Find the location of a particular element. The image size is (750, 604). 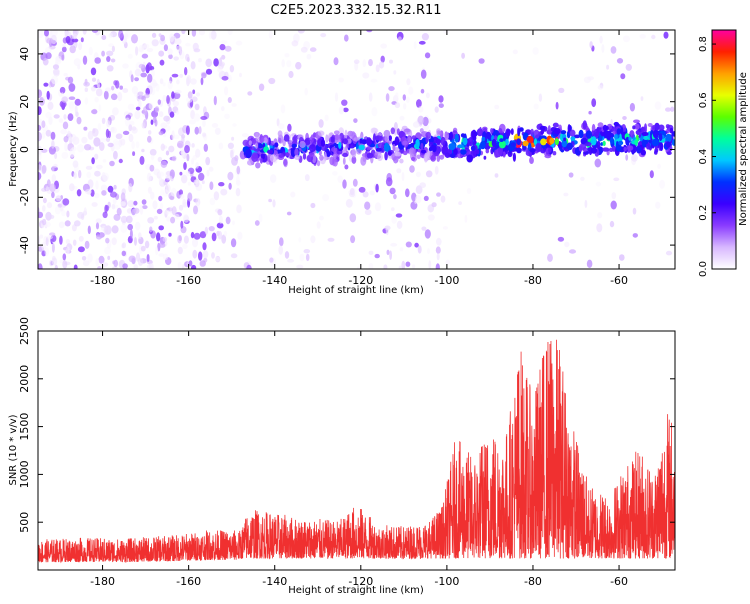

x-tick-label: -100 is located at coordinates (446, 280).